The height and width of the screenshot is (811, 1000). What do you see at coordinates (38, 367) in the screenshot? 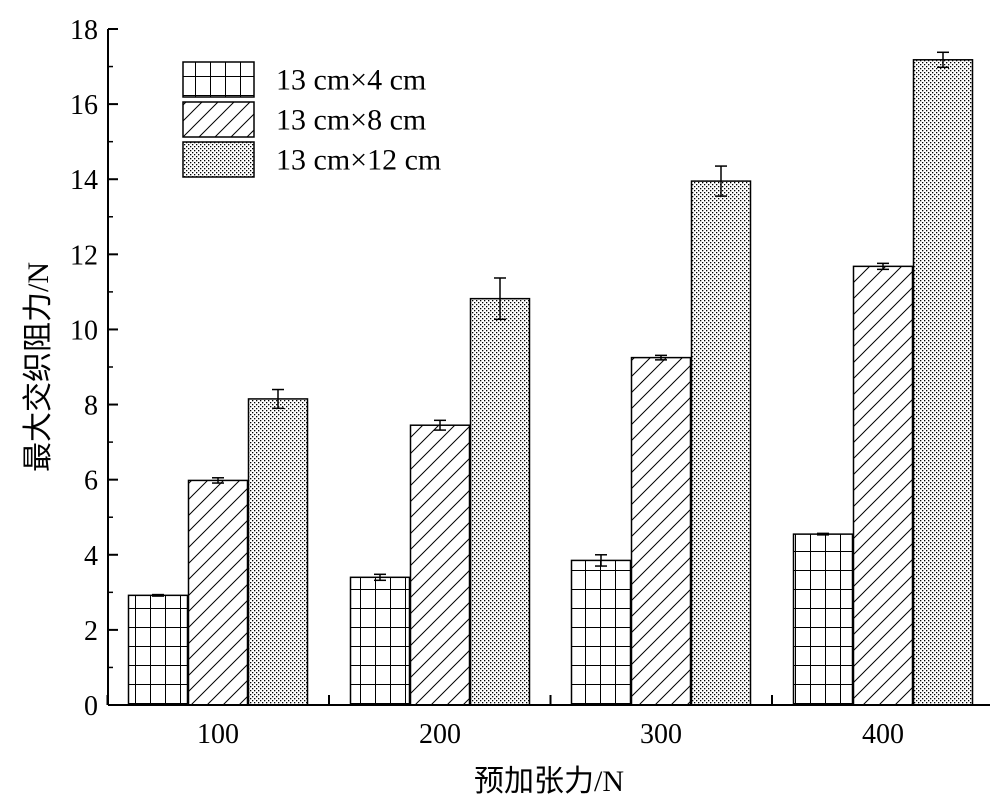
I see `y-axis-title: 最大交织阻力/N` at bounding box center [38, 367].